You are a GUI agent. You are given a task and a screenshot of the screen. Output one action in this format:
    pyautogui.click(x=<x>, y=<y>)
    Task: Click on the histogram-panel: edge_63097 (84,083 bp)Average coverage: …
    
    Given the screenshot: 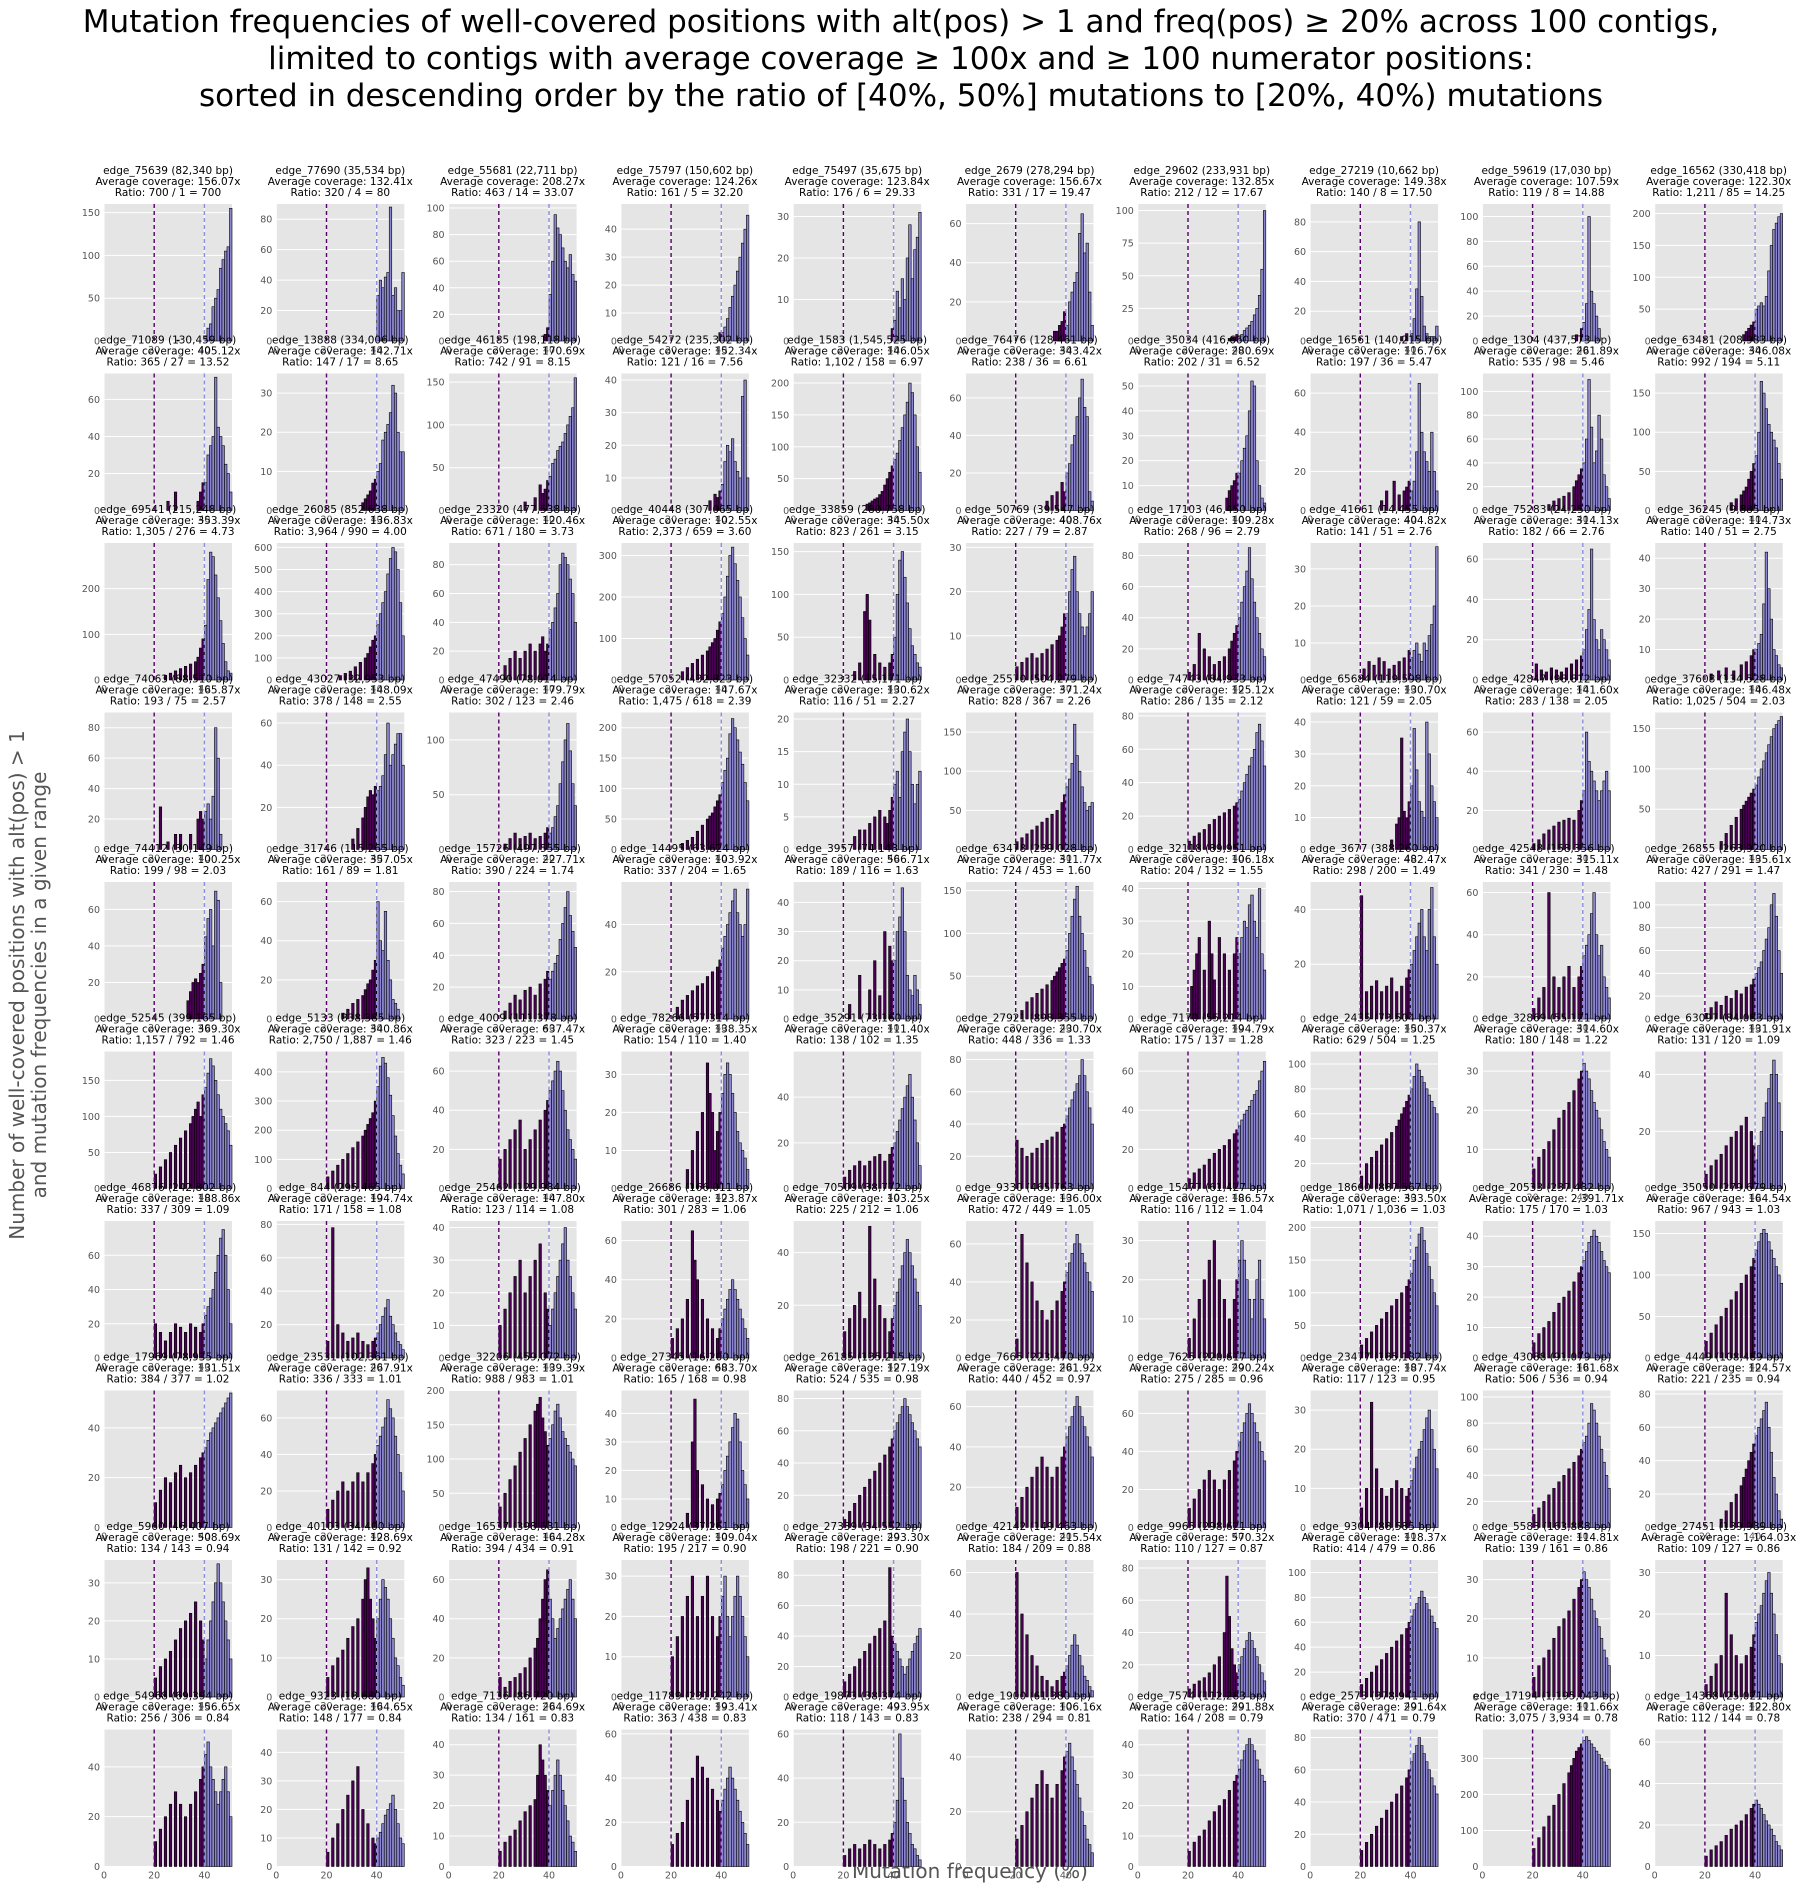 What is the action you would take?
    pyautogui.click(x=1715, y=1108)
    